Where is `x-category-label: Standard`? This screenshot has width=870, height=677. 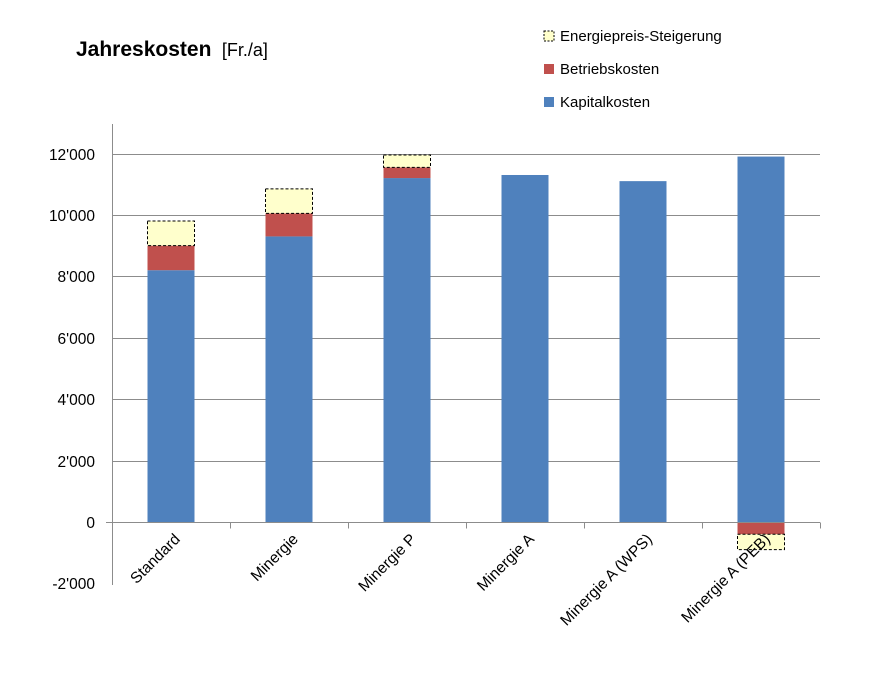
x-category-label: Standard is located at coordinates (155, 559).